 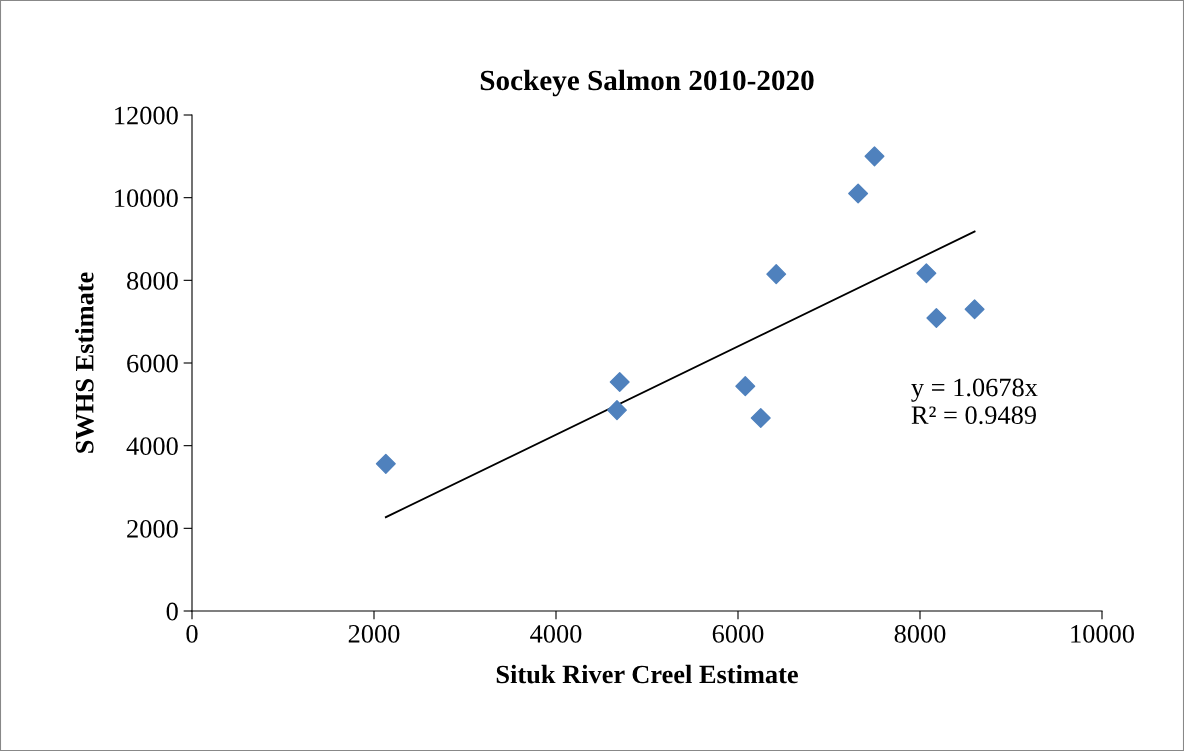 I want to click on x-tick-label: 8000, so click(x=920, y=633).